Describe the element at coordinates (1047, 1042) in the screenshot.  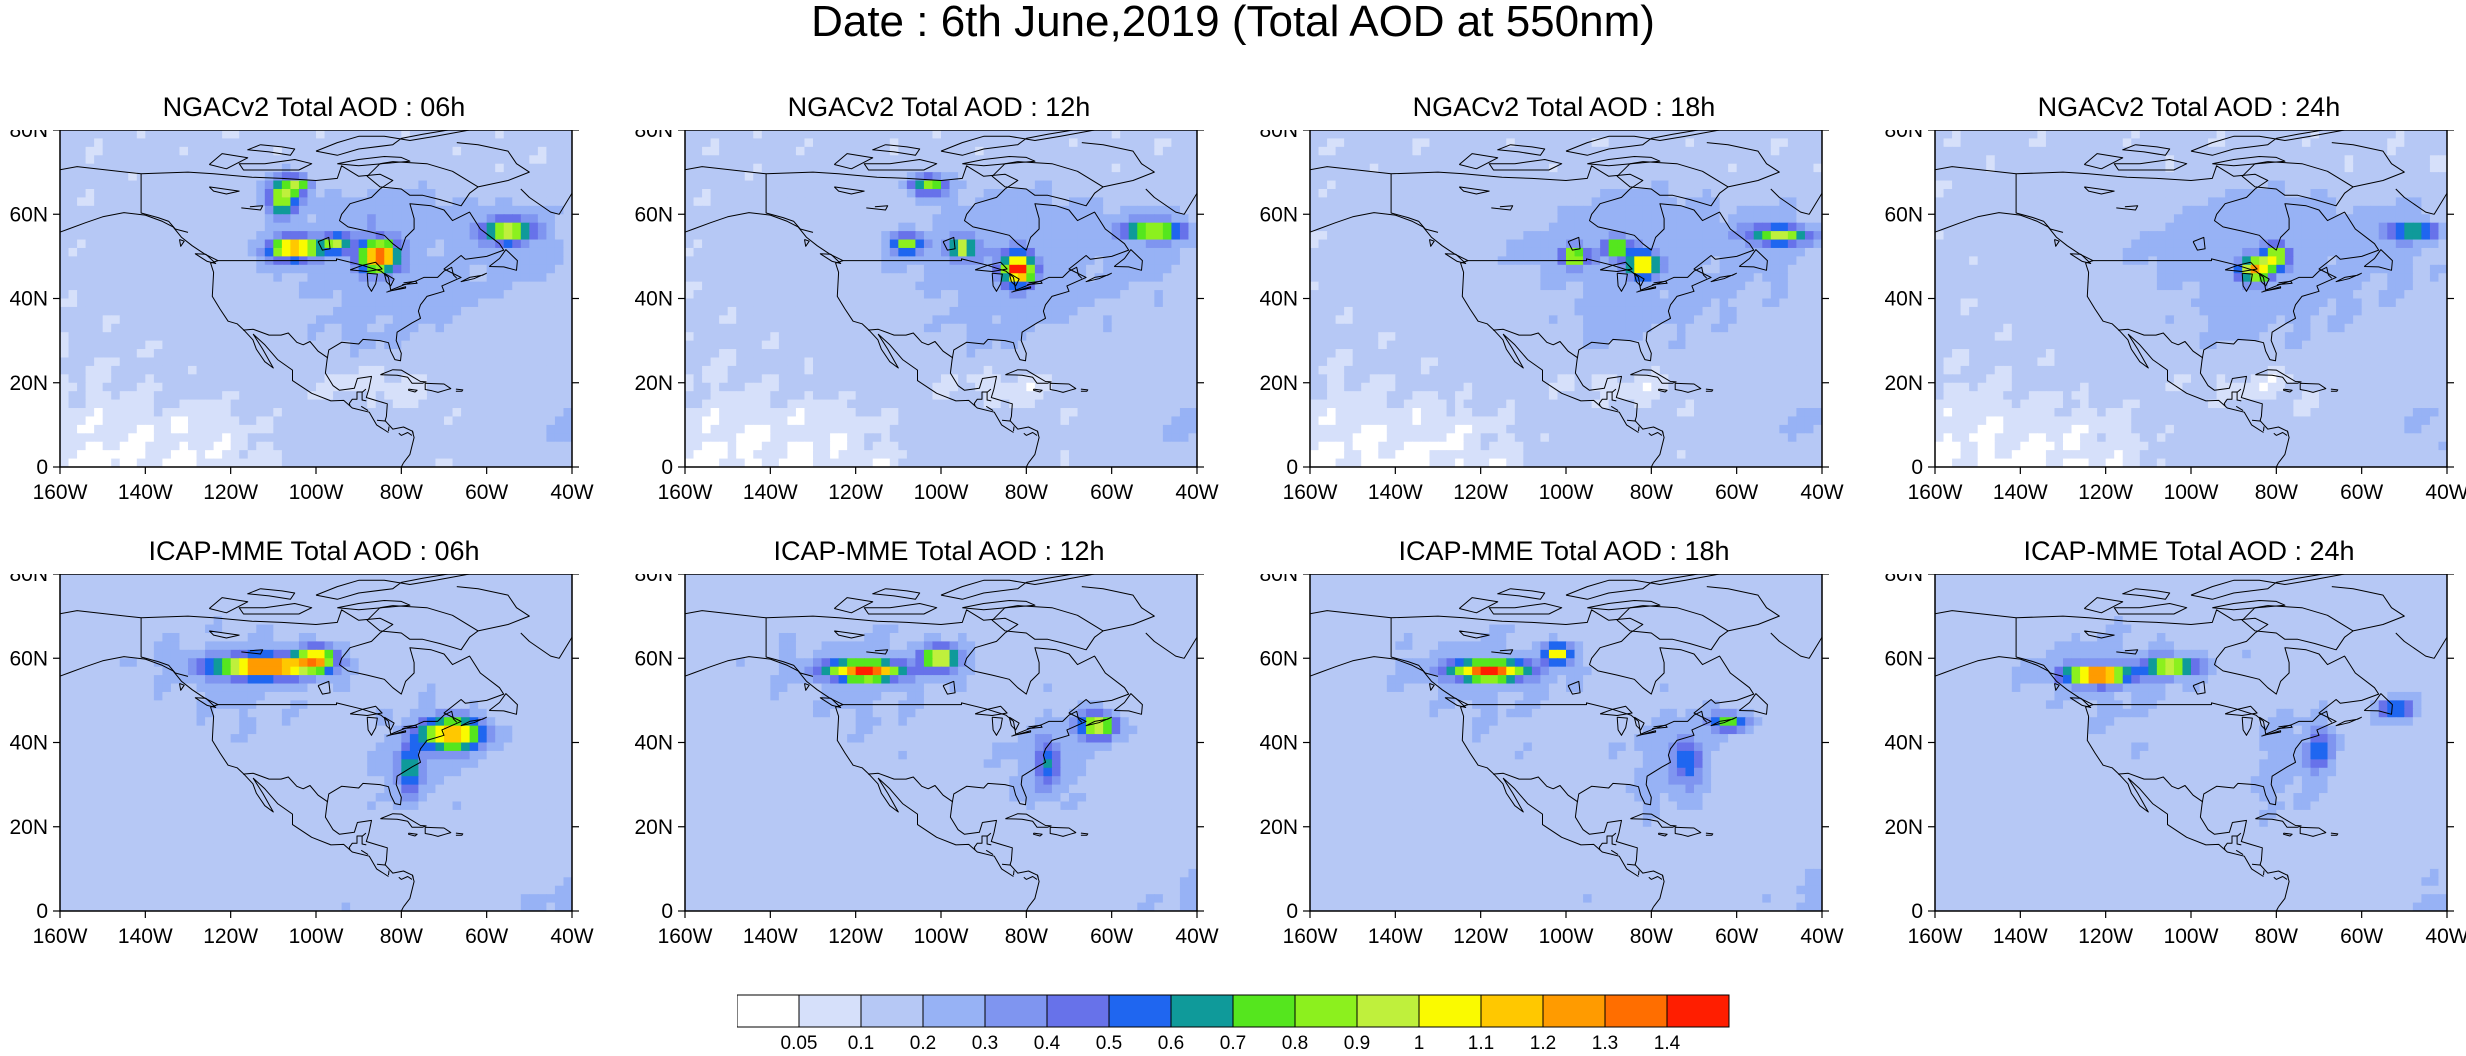
I see `colorbar-label: 0.4` at that location.